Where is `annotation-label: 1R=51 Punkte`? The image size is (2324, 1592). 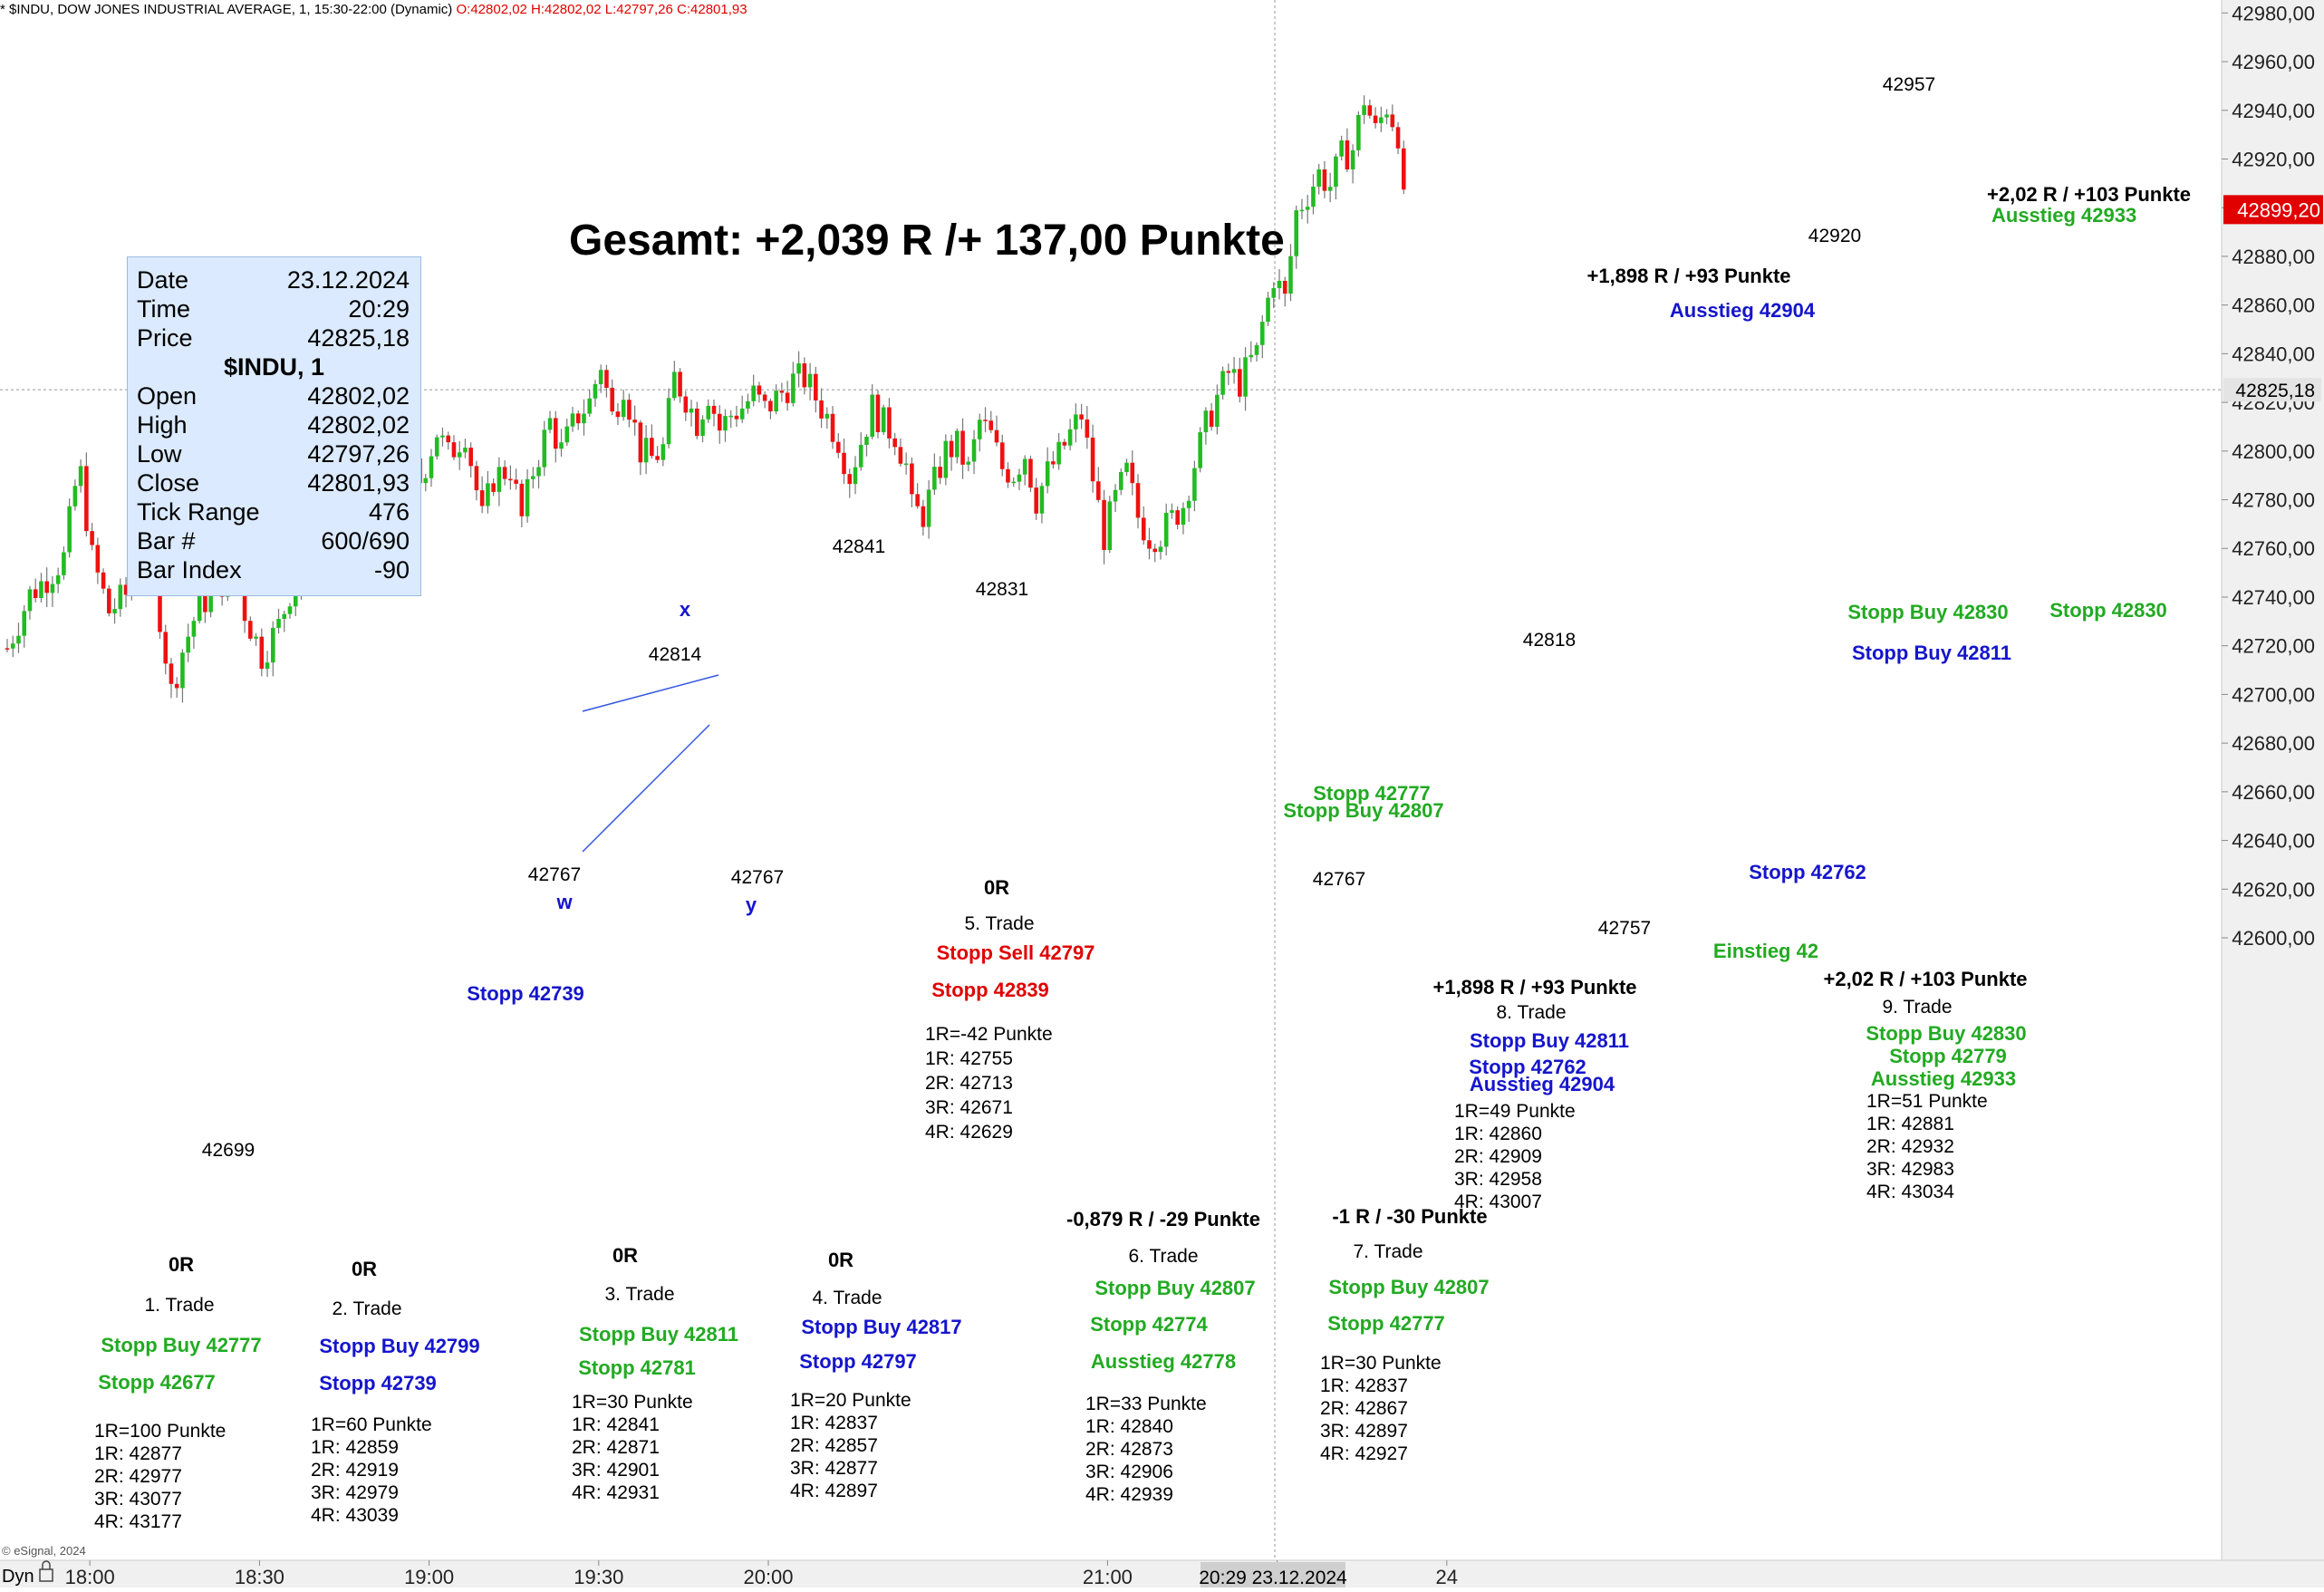
annotation-label: 1R=51 Punkte is located at coordinates (1927, 1101).